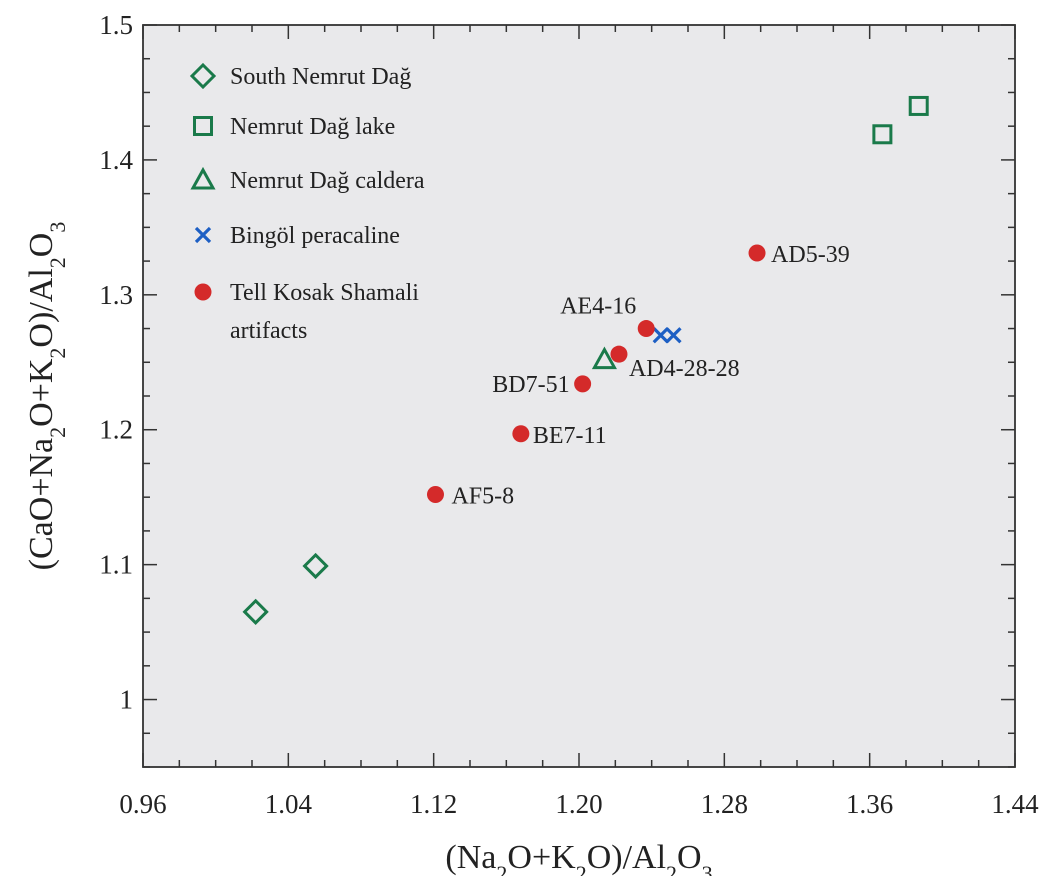 The image size is (1051, 876). I want to click on legend-label: Nemrut Dağ caldera, so click(327, 181).